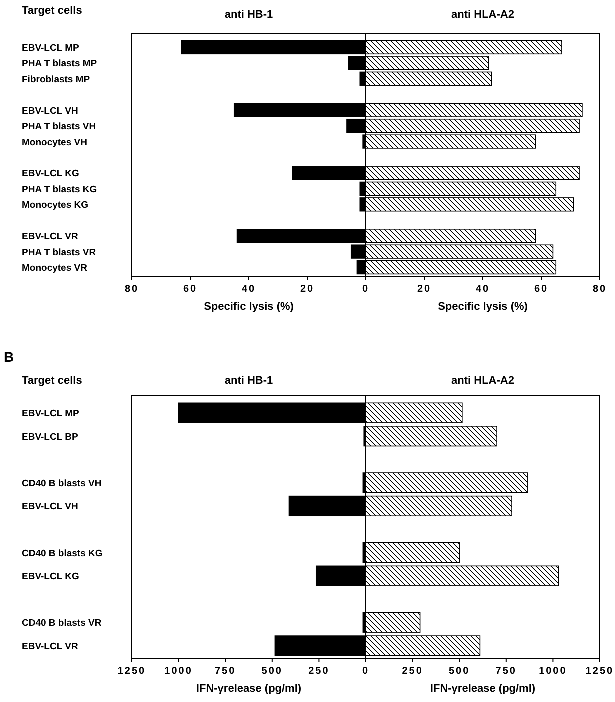 This screenshot has width=615, height=702. I want to click on y-tick-label: CD40 B blasts KG, so click(62, 554).